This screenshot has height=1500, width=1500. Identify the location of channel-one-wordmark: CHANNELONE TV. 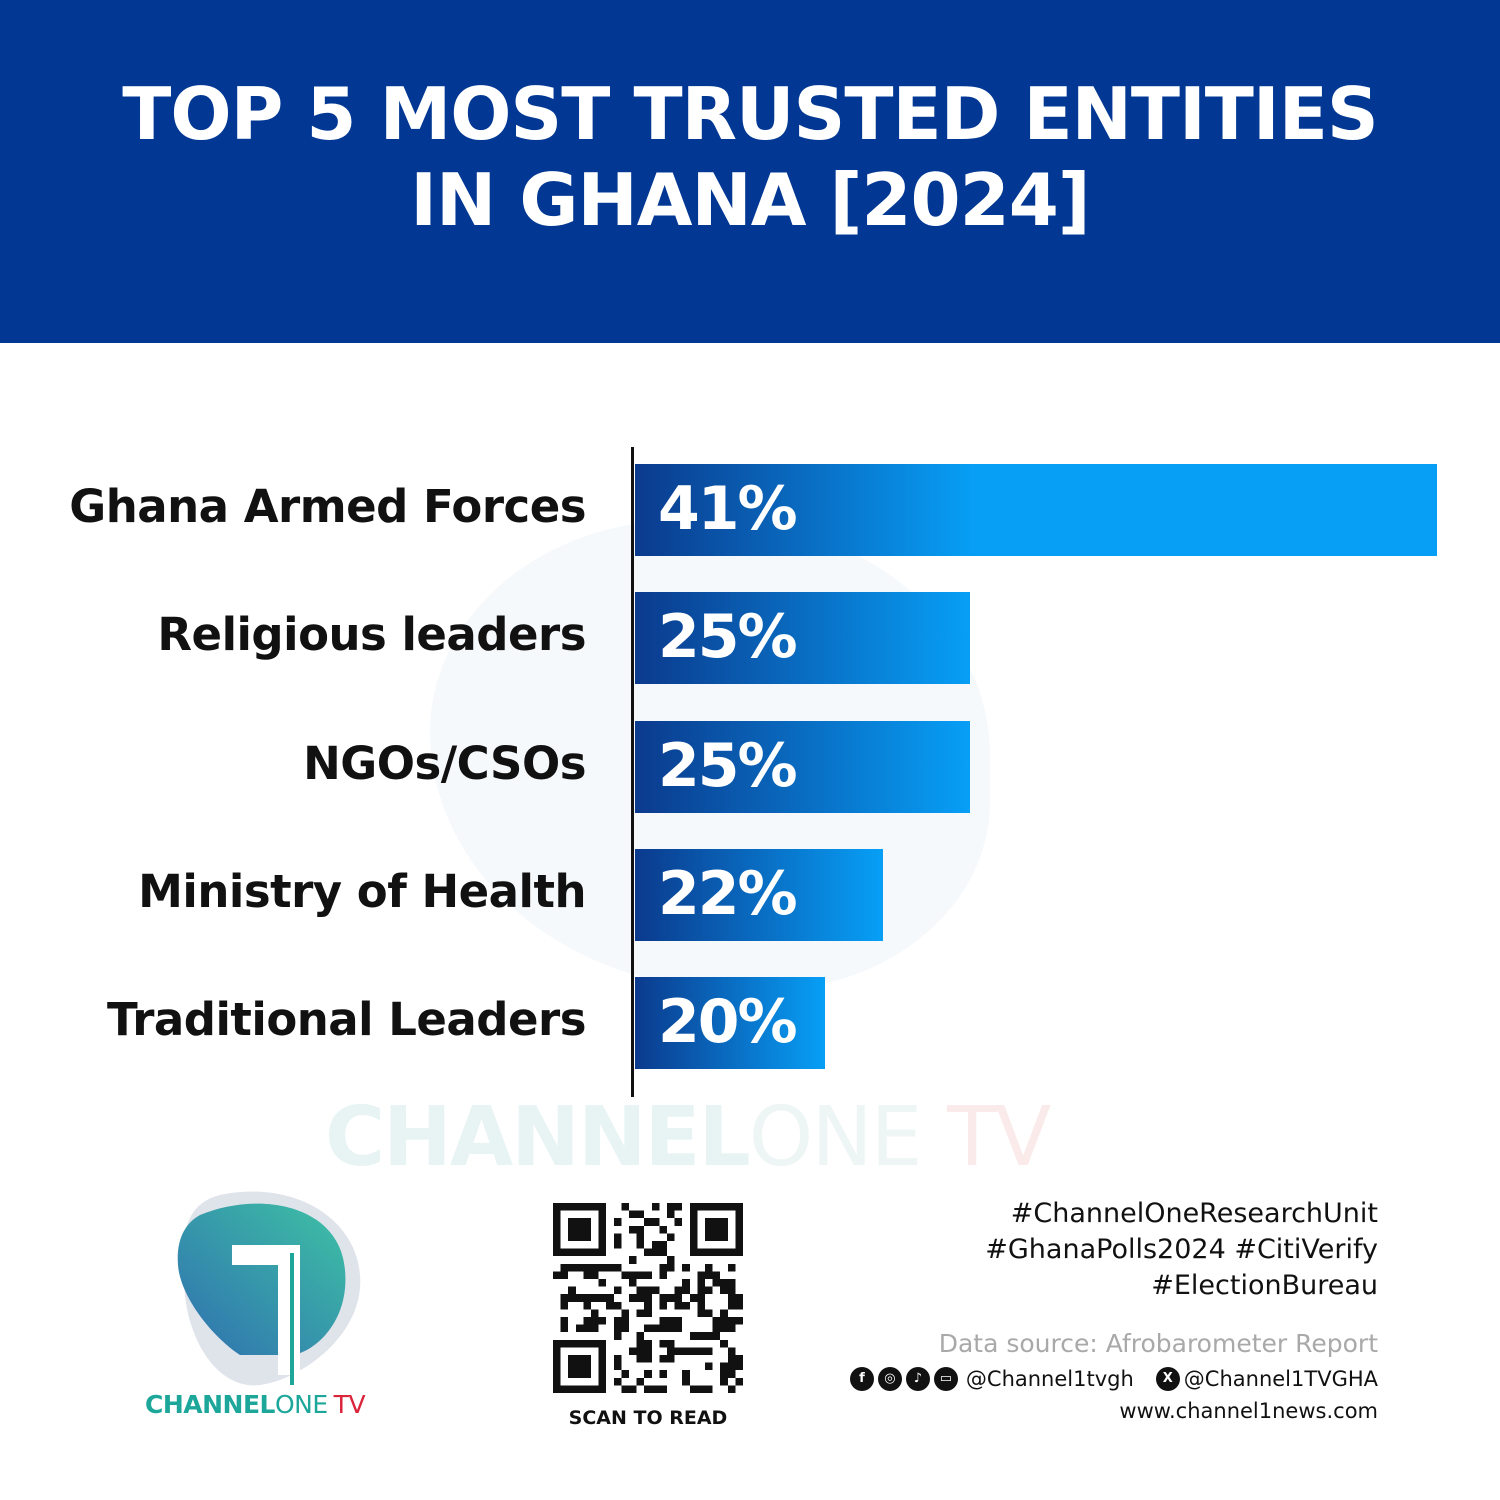
(255, 1404).